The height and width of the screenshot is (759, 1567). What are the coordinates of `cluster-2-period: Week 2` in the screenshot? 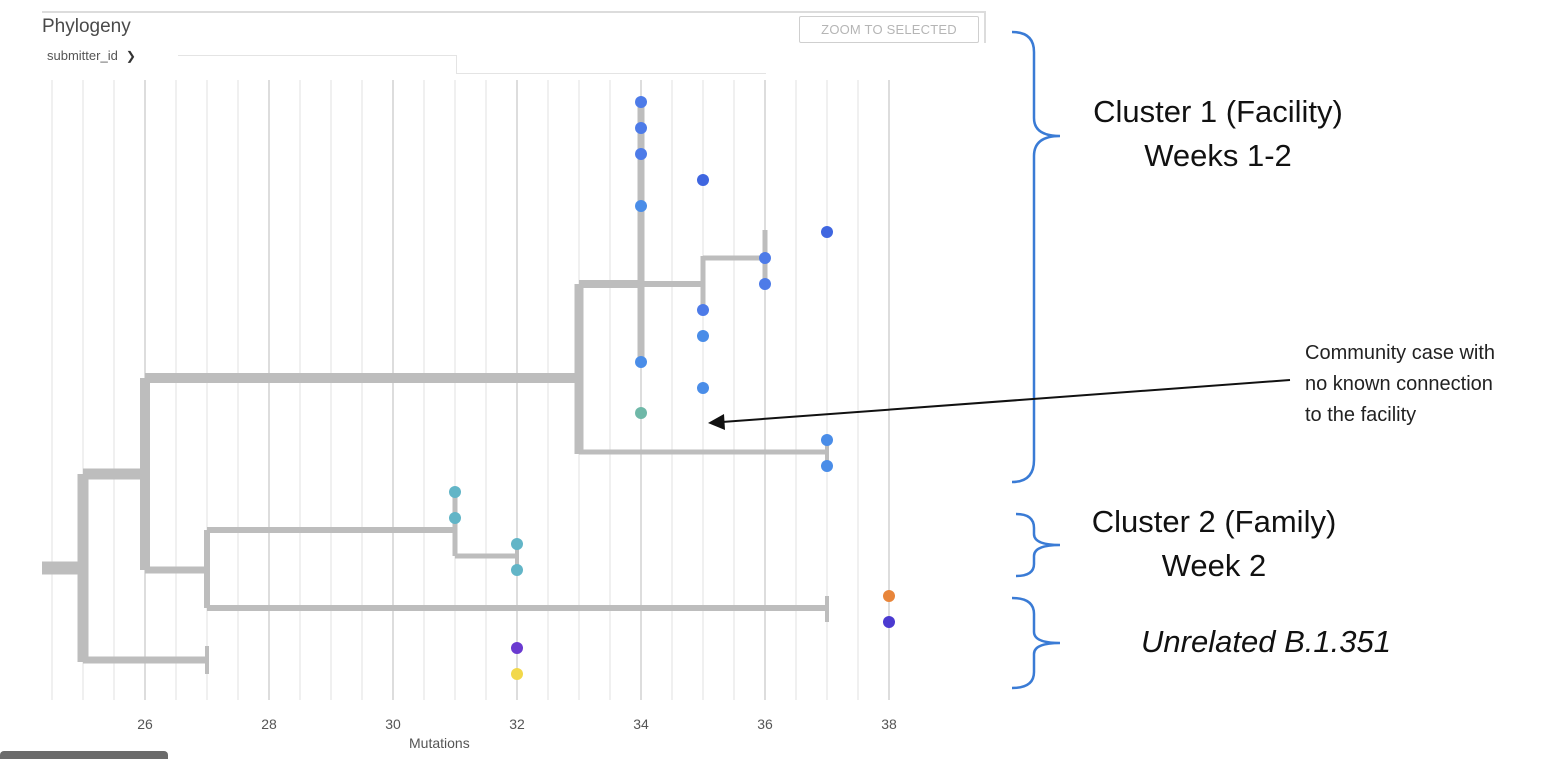 It's located at (1214, 565).